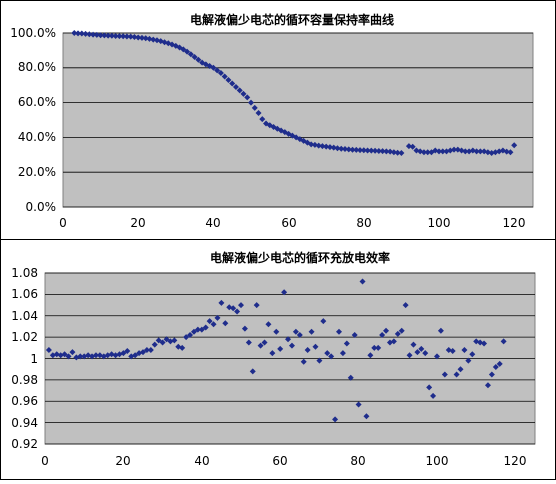 Image resolution: width=556 pixels, height=484 pixels. What do you see at coordinates (201, 461) in the screenshot?
I see `x-tick-label: 40` at bounding box center [201, 461].